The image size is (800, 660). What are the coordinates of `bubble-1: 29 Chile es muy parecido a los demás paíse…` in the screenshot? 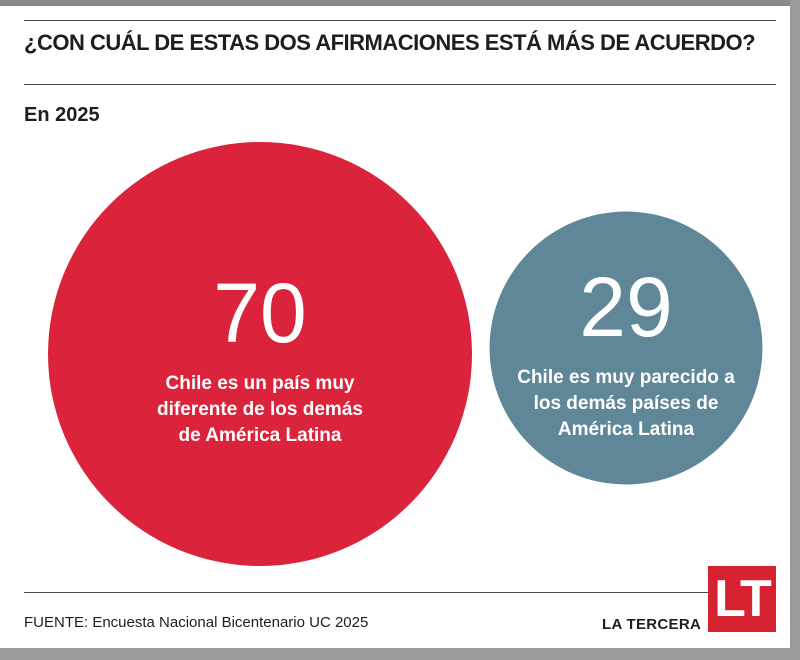 It's located at (626, 348).